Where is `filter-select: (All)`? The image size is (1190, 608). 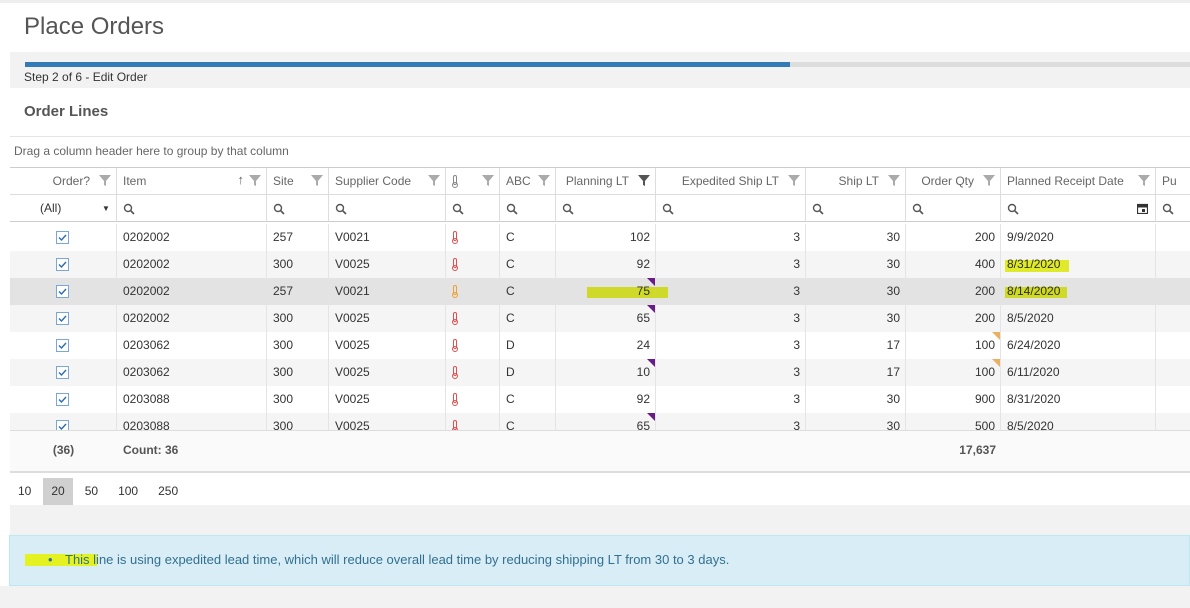
filter-select: (All) is located at coordinates (51, 208).